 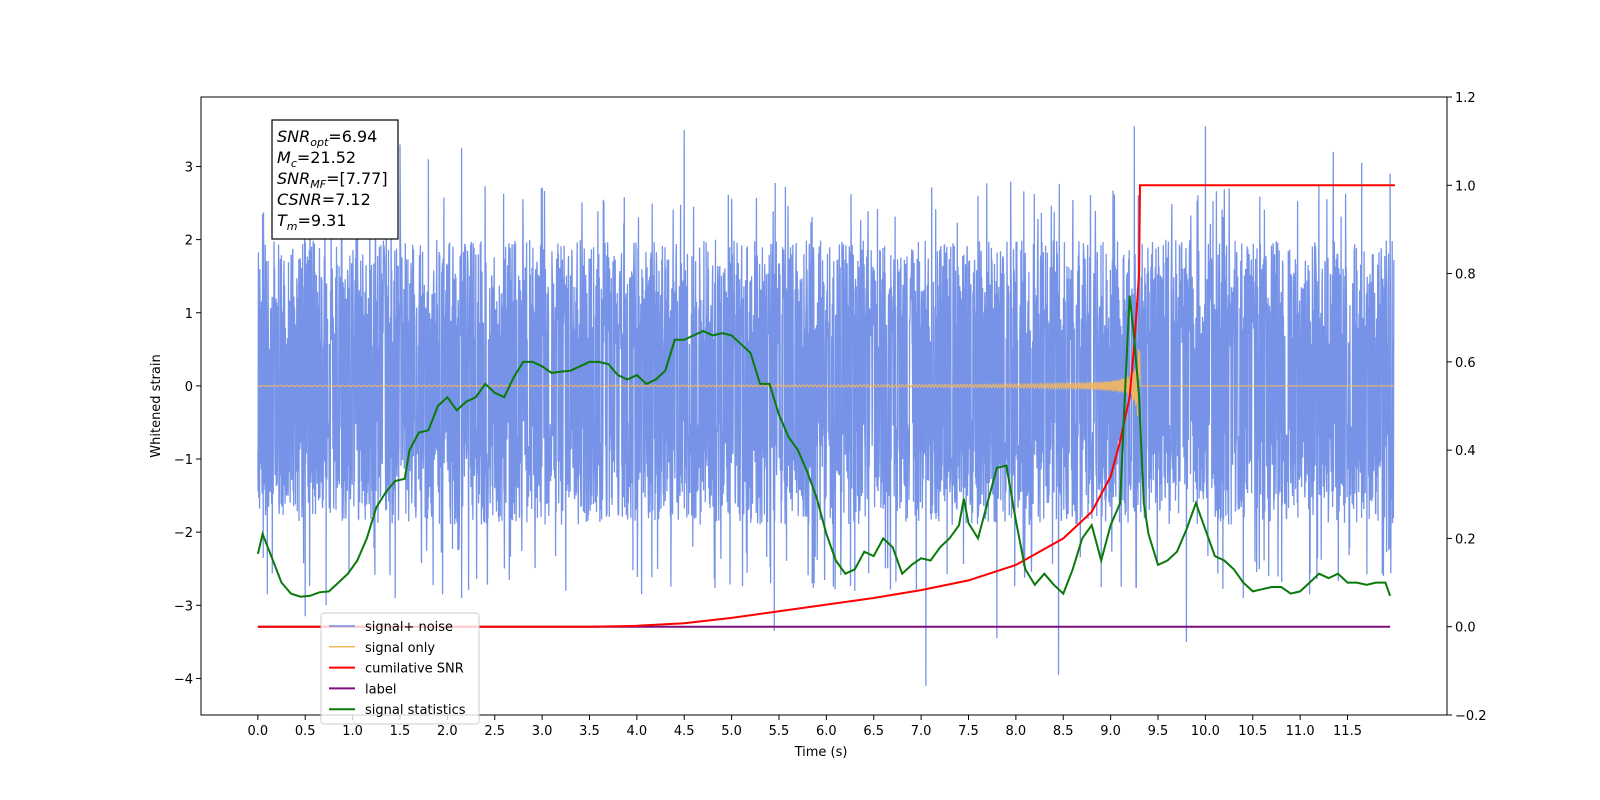 What do you see at coordinates (821, 752) in the screenshot?
I see `x-axis-title: Time (s)` at bounding box center [821, 752].